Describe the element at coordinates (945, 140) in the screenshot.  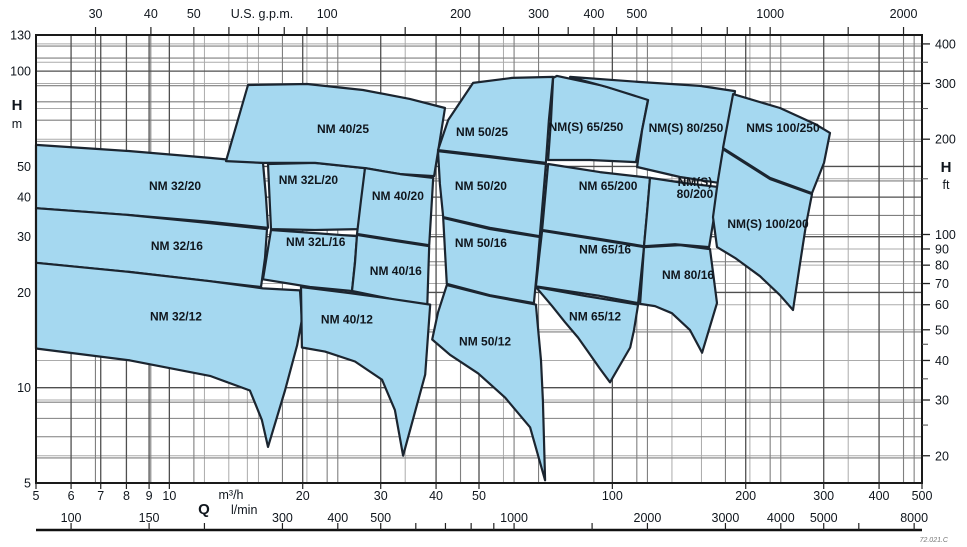
I see `h-ft-tick-label: 200` at that location.